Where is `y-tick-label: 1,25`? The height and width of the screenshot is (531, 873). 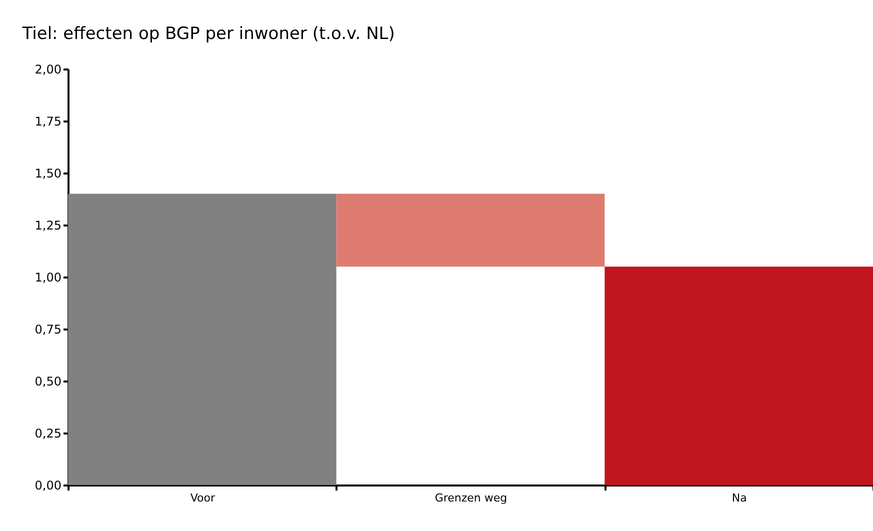
y-tick-label: 1,25 is located at coordinates (48, 225).